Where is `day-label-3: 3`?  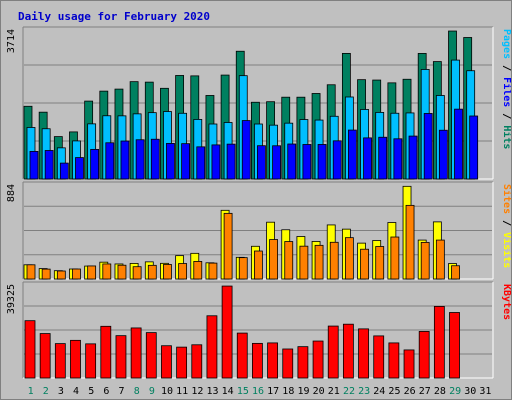 day-label-3: 3 is located at coordinates (61, 391).